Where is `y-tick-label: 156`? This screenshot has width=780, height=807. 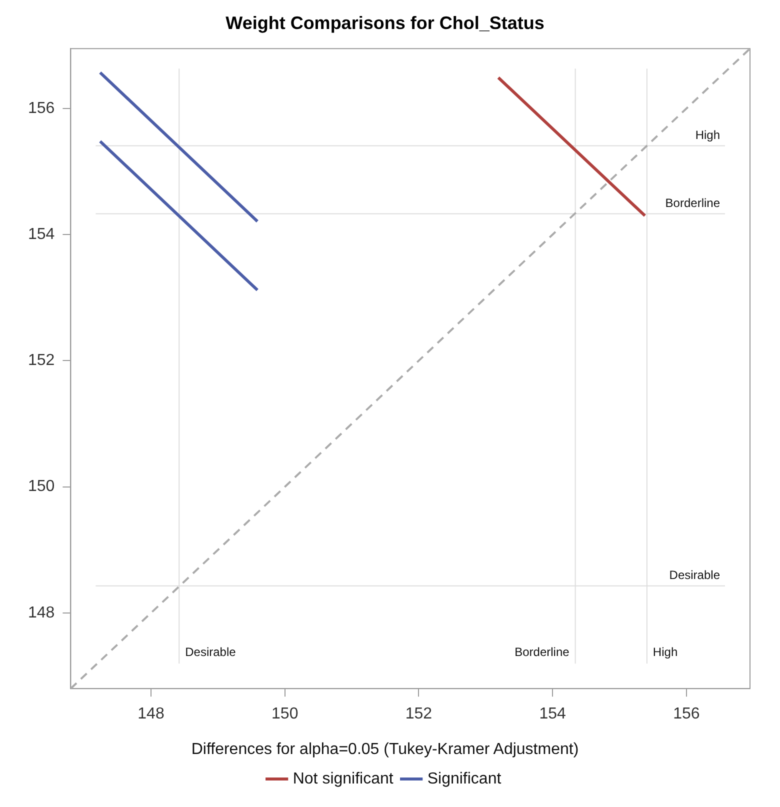 y-tick-label: 156 is located at coordinates (41, 108).